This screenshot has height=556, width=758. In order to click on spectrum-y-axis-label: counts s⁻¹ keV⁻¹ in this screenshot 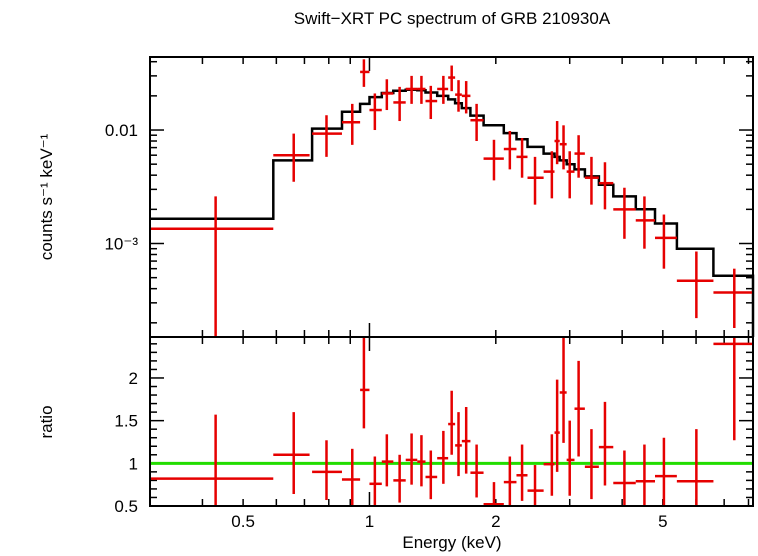, I will do `click(46, 196)`.